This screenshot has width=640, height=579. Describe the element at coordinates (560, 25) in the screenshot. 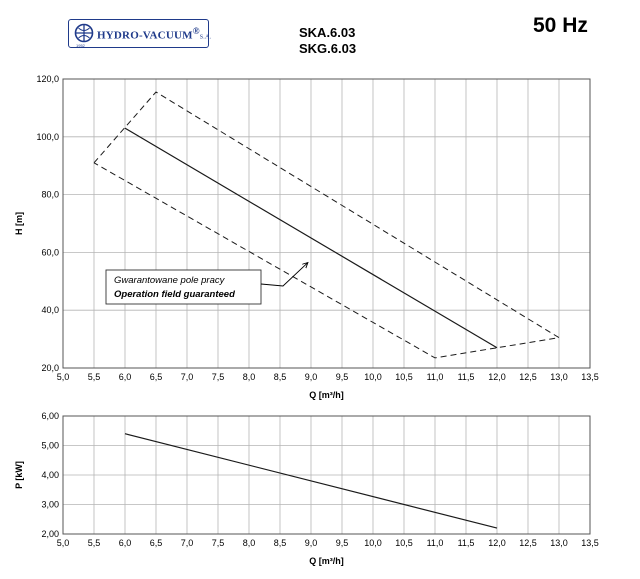

I see `frequency-label: 50 Hz` at that location.